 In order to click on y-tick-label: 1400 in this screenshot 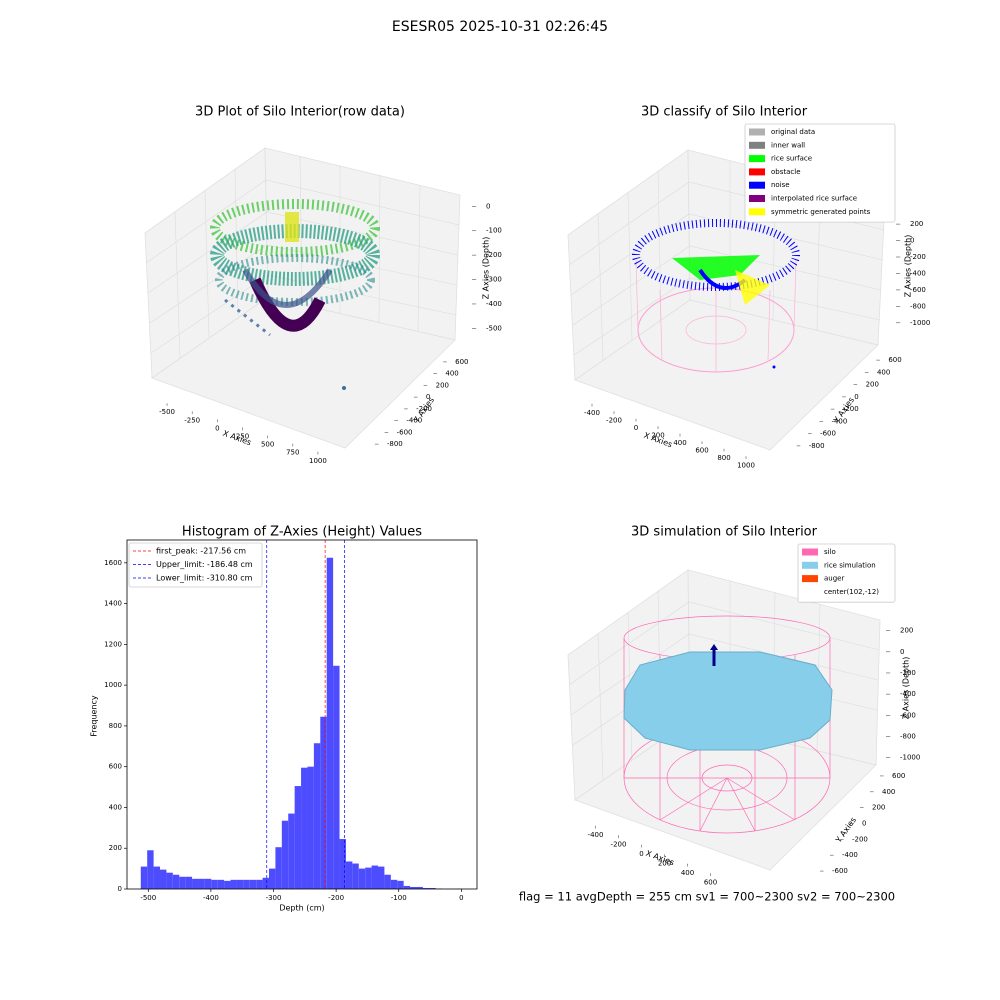, I will do `click(113, 604)`.